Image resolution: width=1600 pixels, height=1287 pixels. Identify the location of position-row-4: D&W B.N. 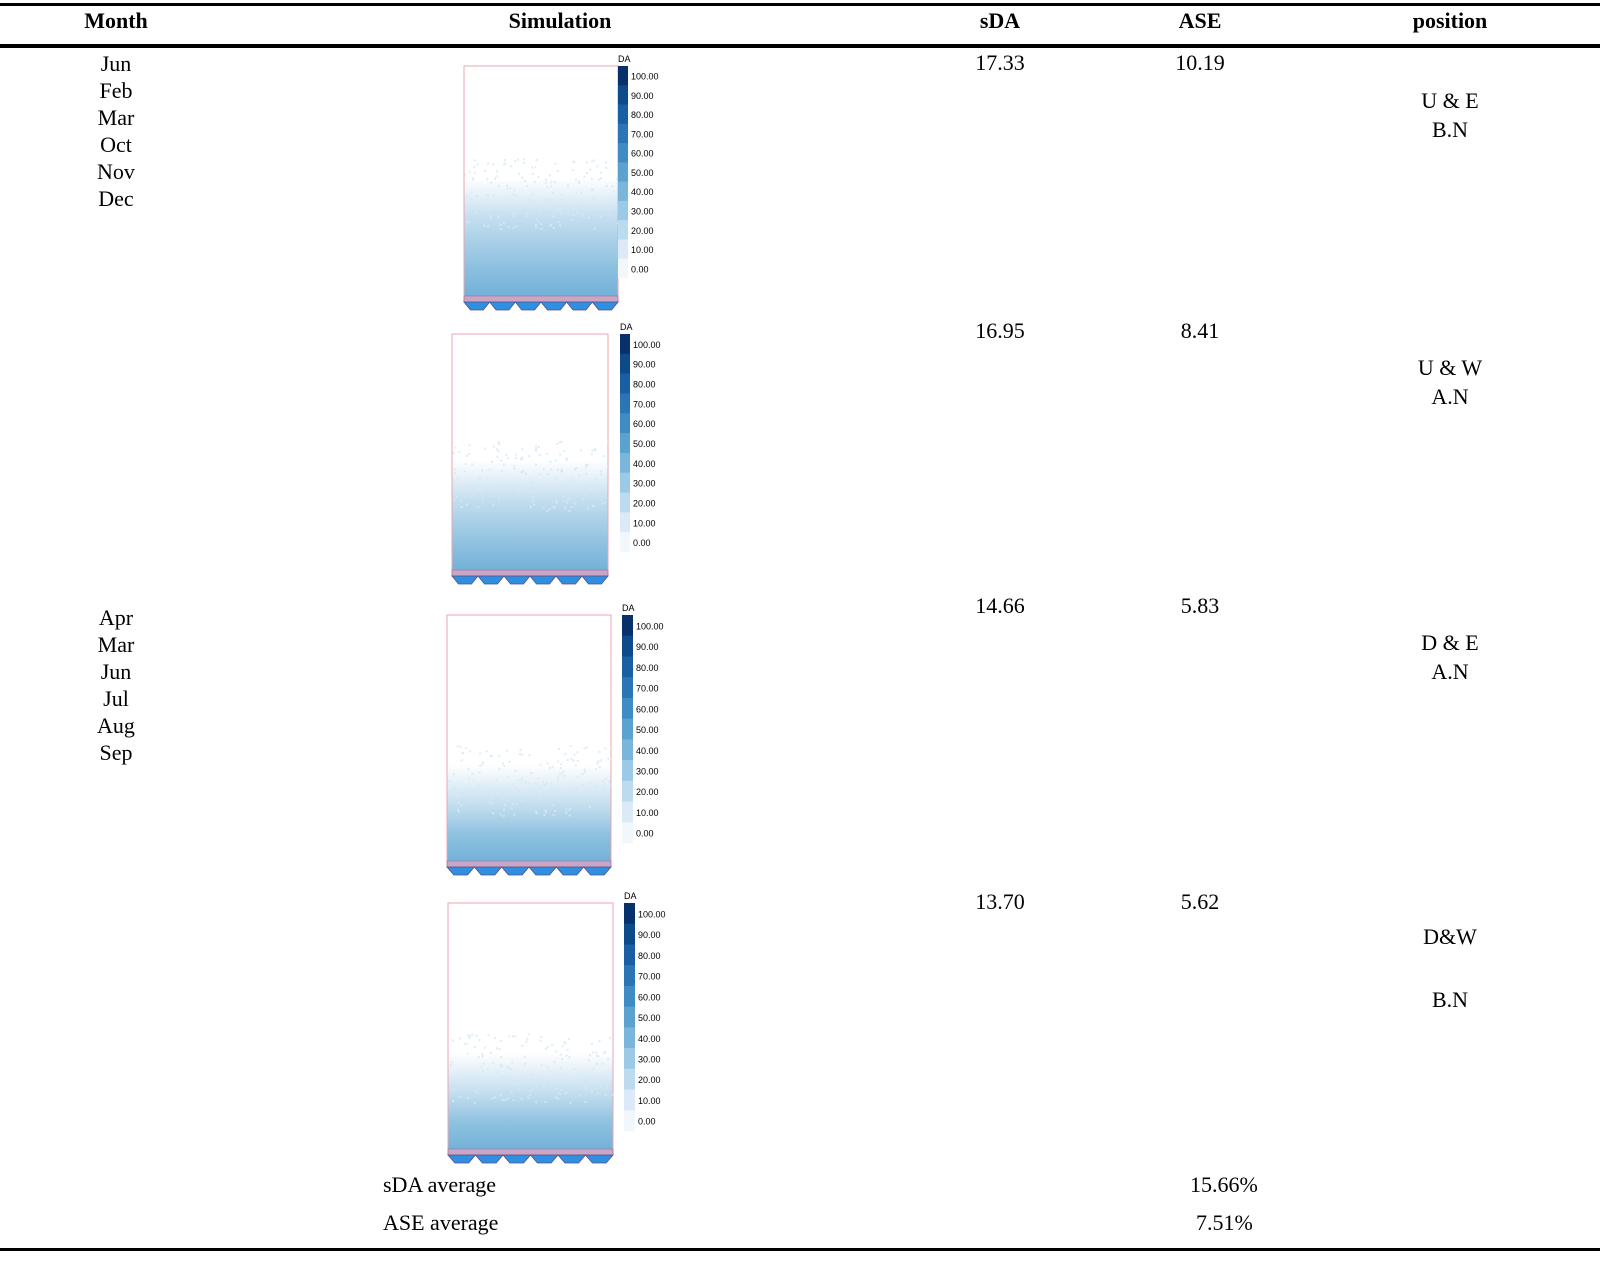
(1450, 987).